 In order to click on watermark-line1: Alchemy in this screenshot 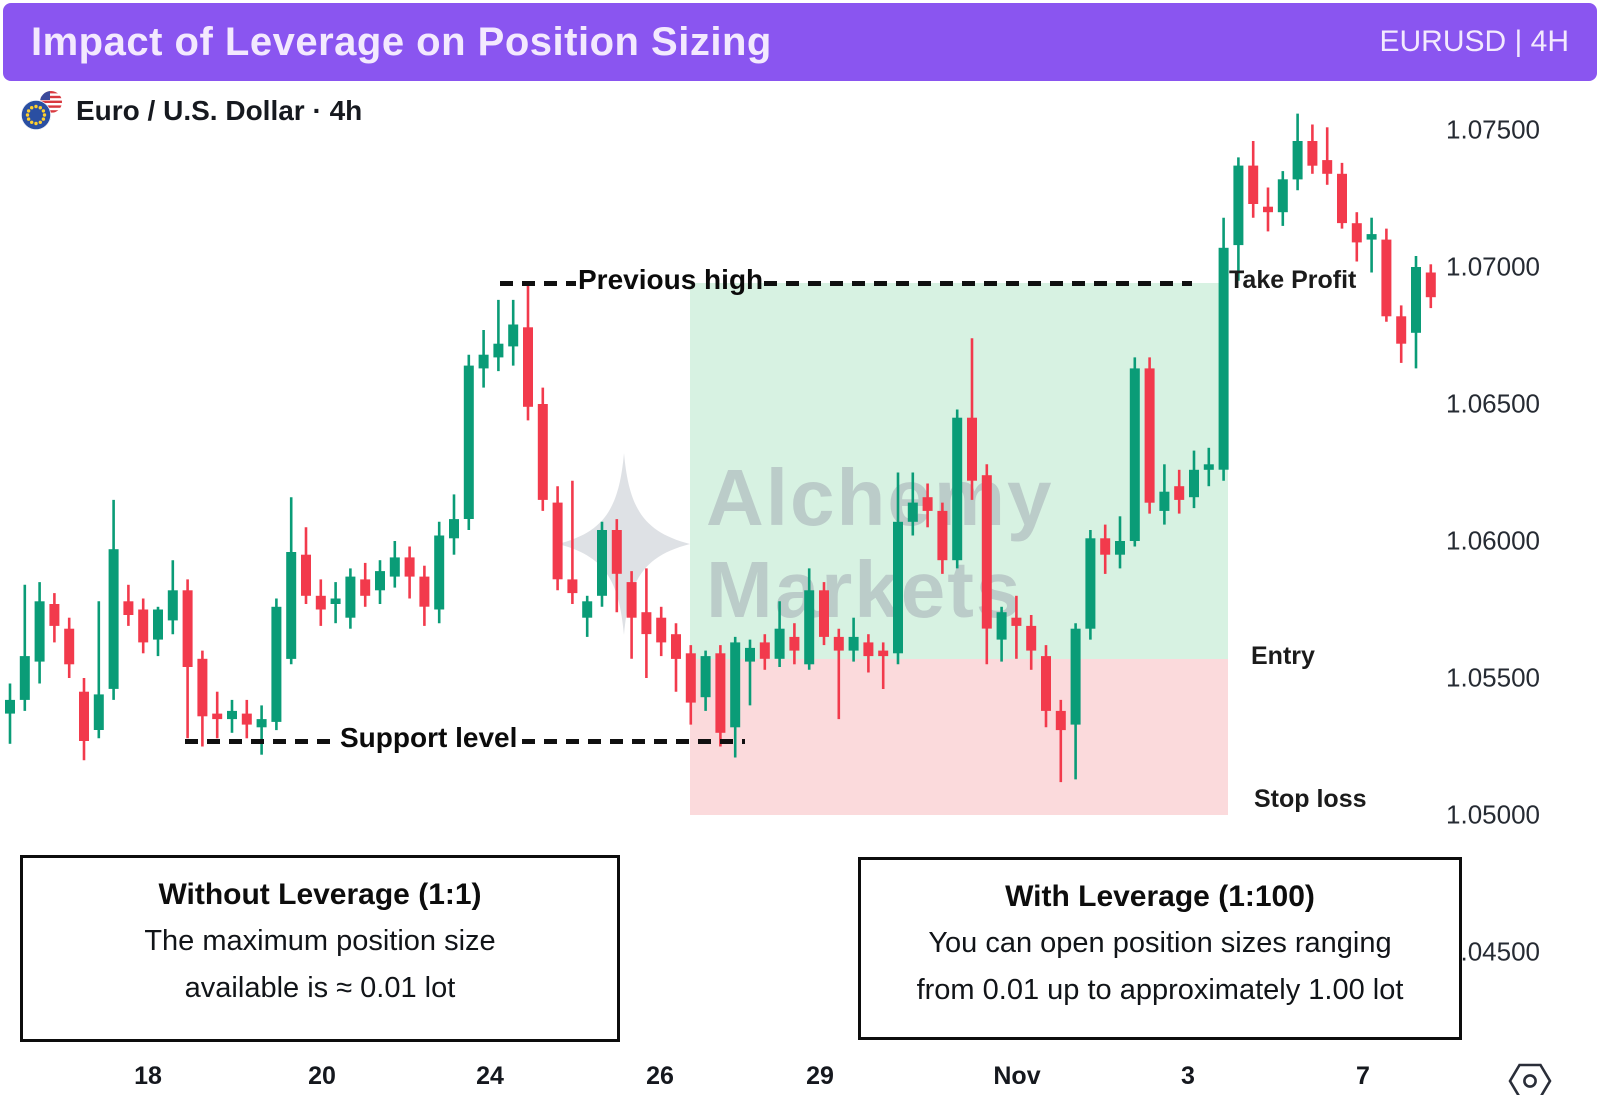, I will do `click(880, 497)`.